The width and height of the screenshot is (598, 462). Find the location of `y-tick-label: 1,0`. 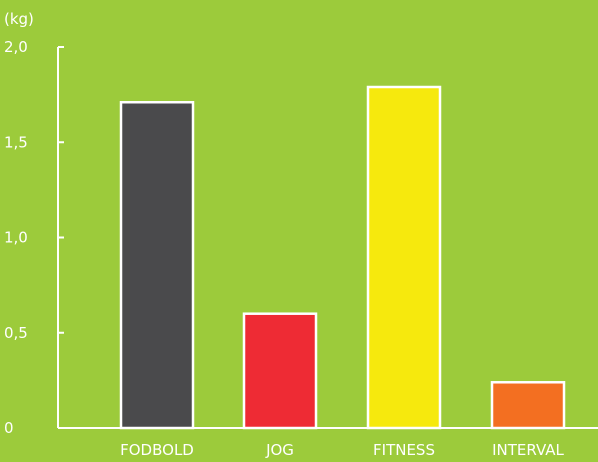

y-tick-label: 1,0 is located at coordinates (16, 238).